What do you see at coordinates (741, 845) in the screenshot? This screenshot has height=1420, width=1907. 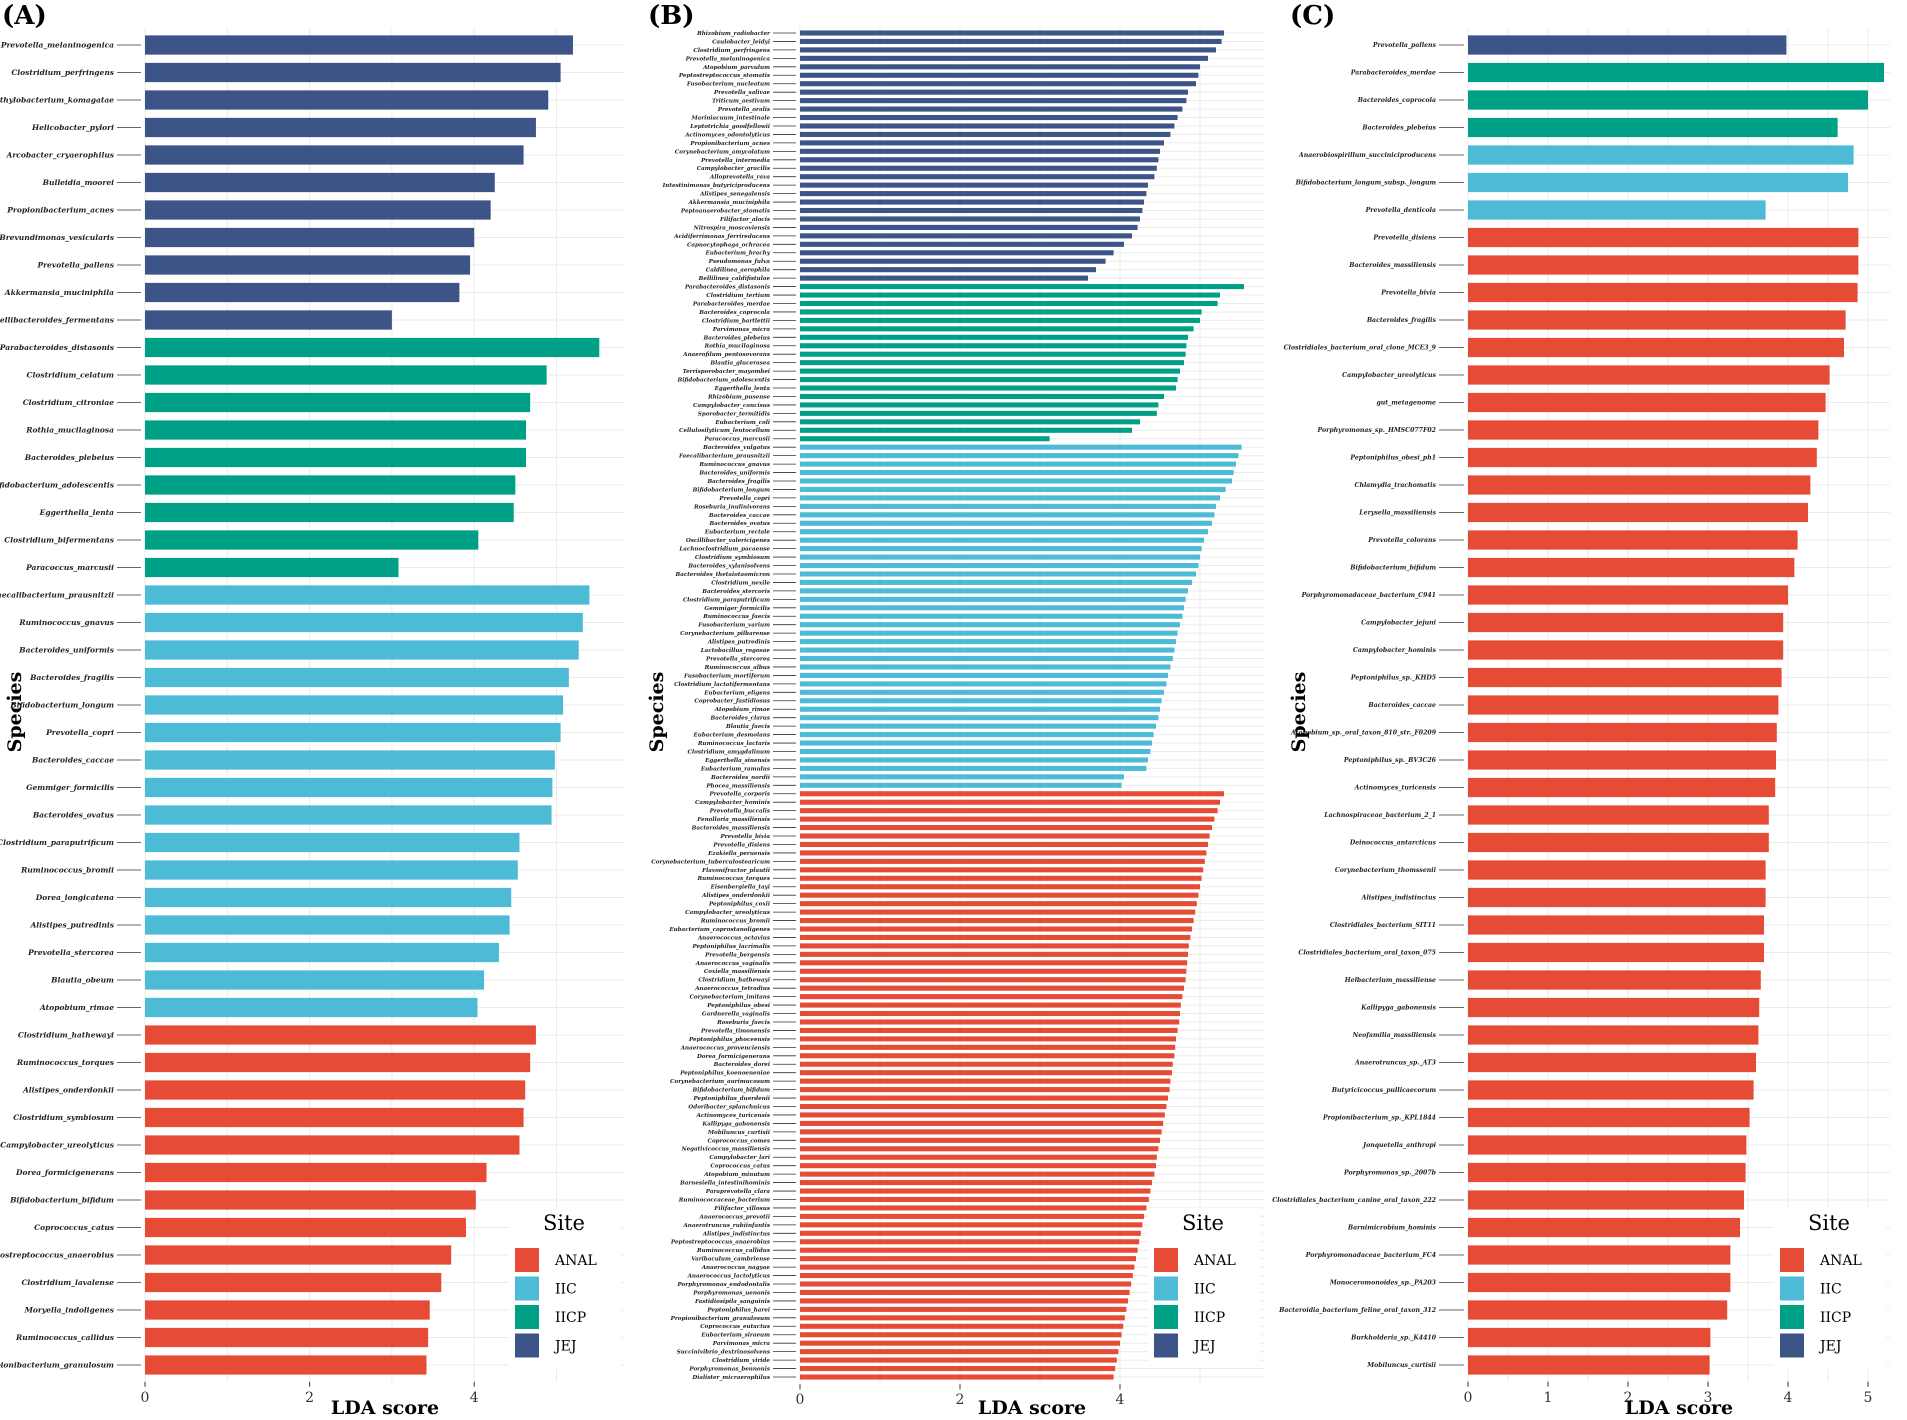 I see `species-label: Prevotella_disiens` at bounding box center [741, 845].